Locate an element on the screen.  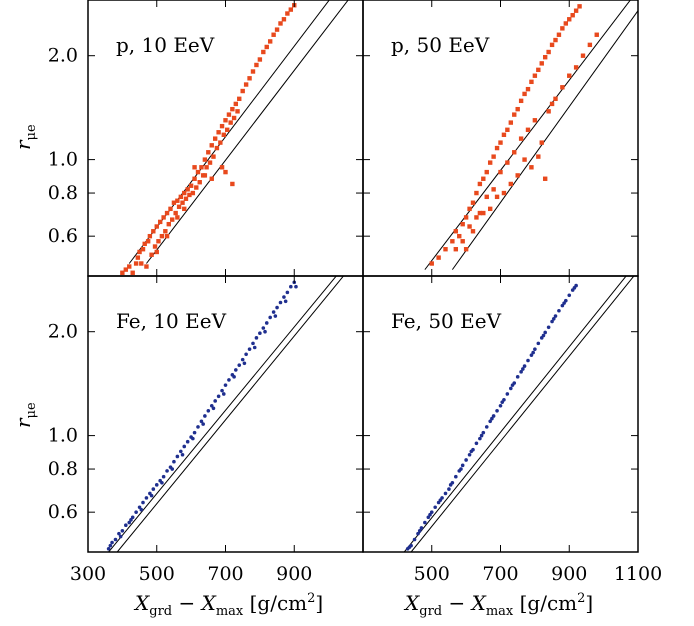
x-tick-label: 900 is located at coordinates (569, 574).